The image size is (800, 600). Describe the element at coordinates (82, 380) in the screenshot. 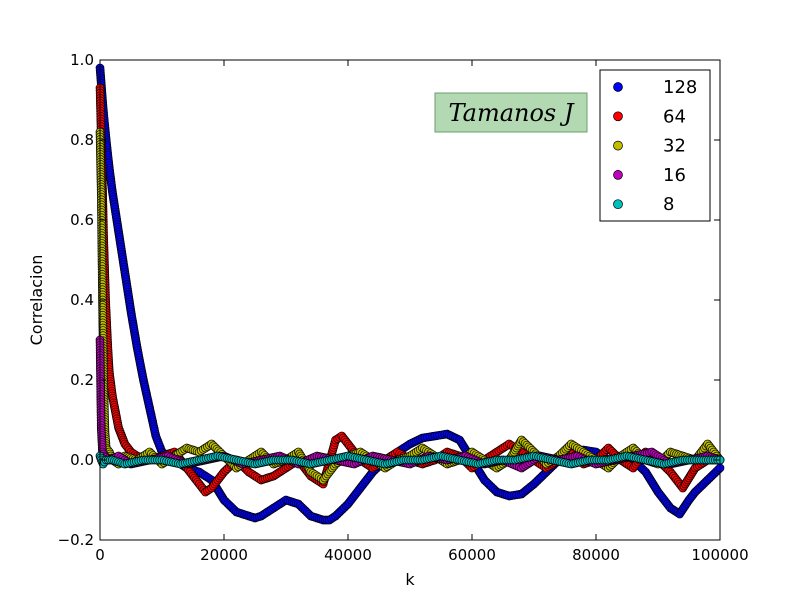

I see `y-tick-label: 0.2` at that location.